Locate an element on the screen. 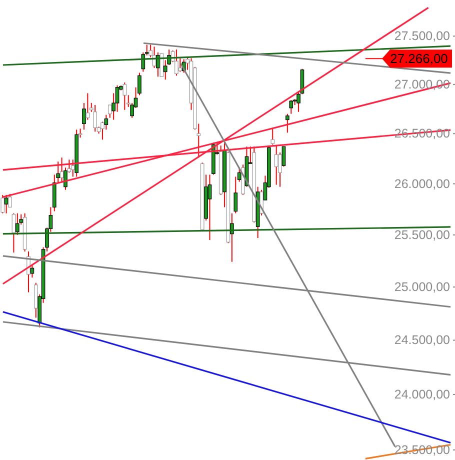 The width and height of the screenshot is (455, 460). y-tick-label: 25.000,00 is located at coordinates (422, 287).